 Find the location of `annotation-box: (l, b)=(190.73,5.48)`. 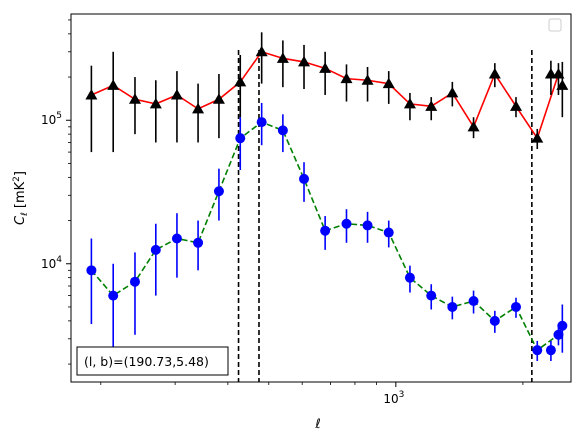

annotation-box: (l, b)=(190.73,5.48) is located at coordinates (152, 361).